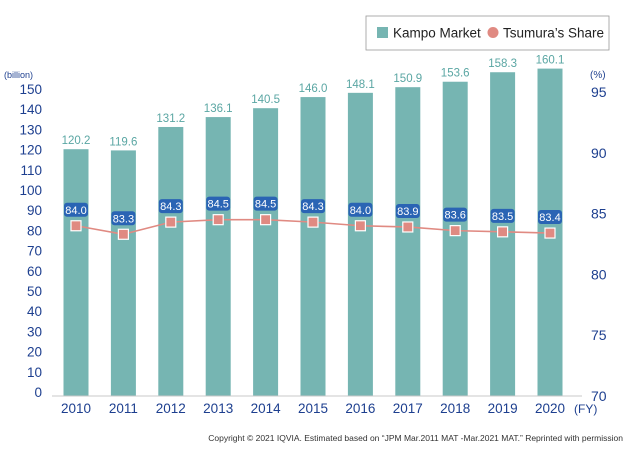 The width and height of the screenshot is (640, 453). Describe the element at coordinates (313, 89) in the screenshot. I see `bar-value-label: 146.0` at that location.